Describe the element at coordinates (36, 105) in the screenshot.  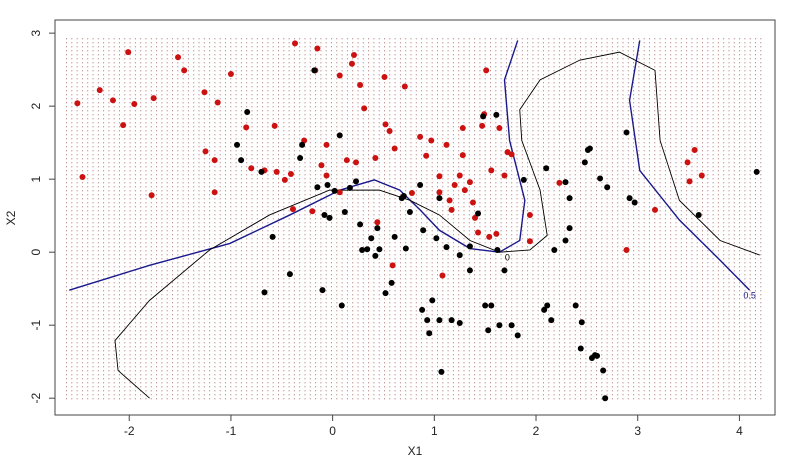
I see `y-tick-label: 2` at that location.